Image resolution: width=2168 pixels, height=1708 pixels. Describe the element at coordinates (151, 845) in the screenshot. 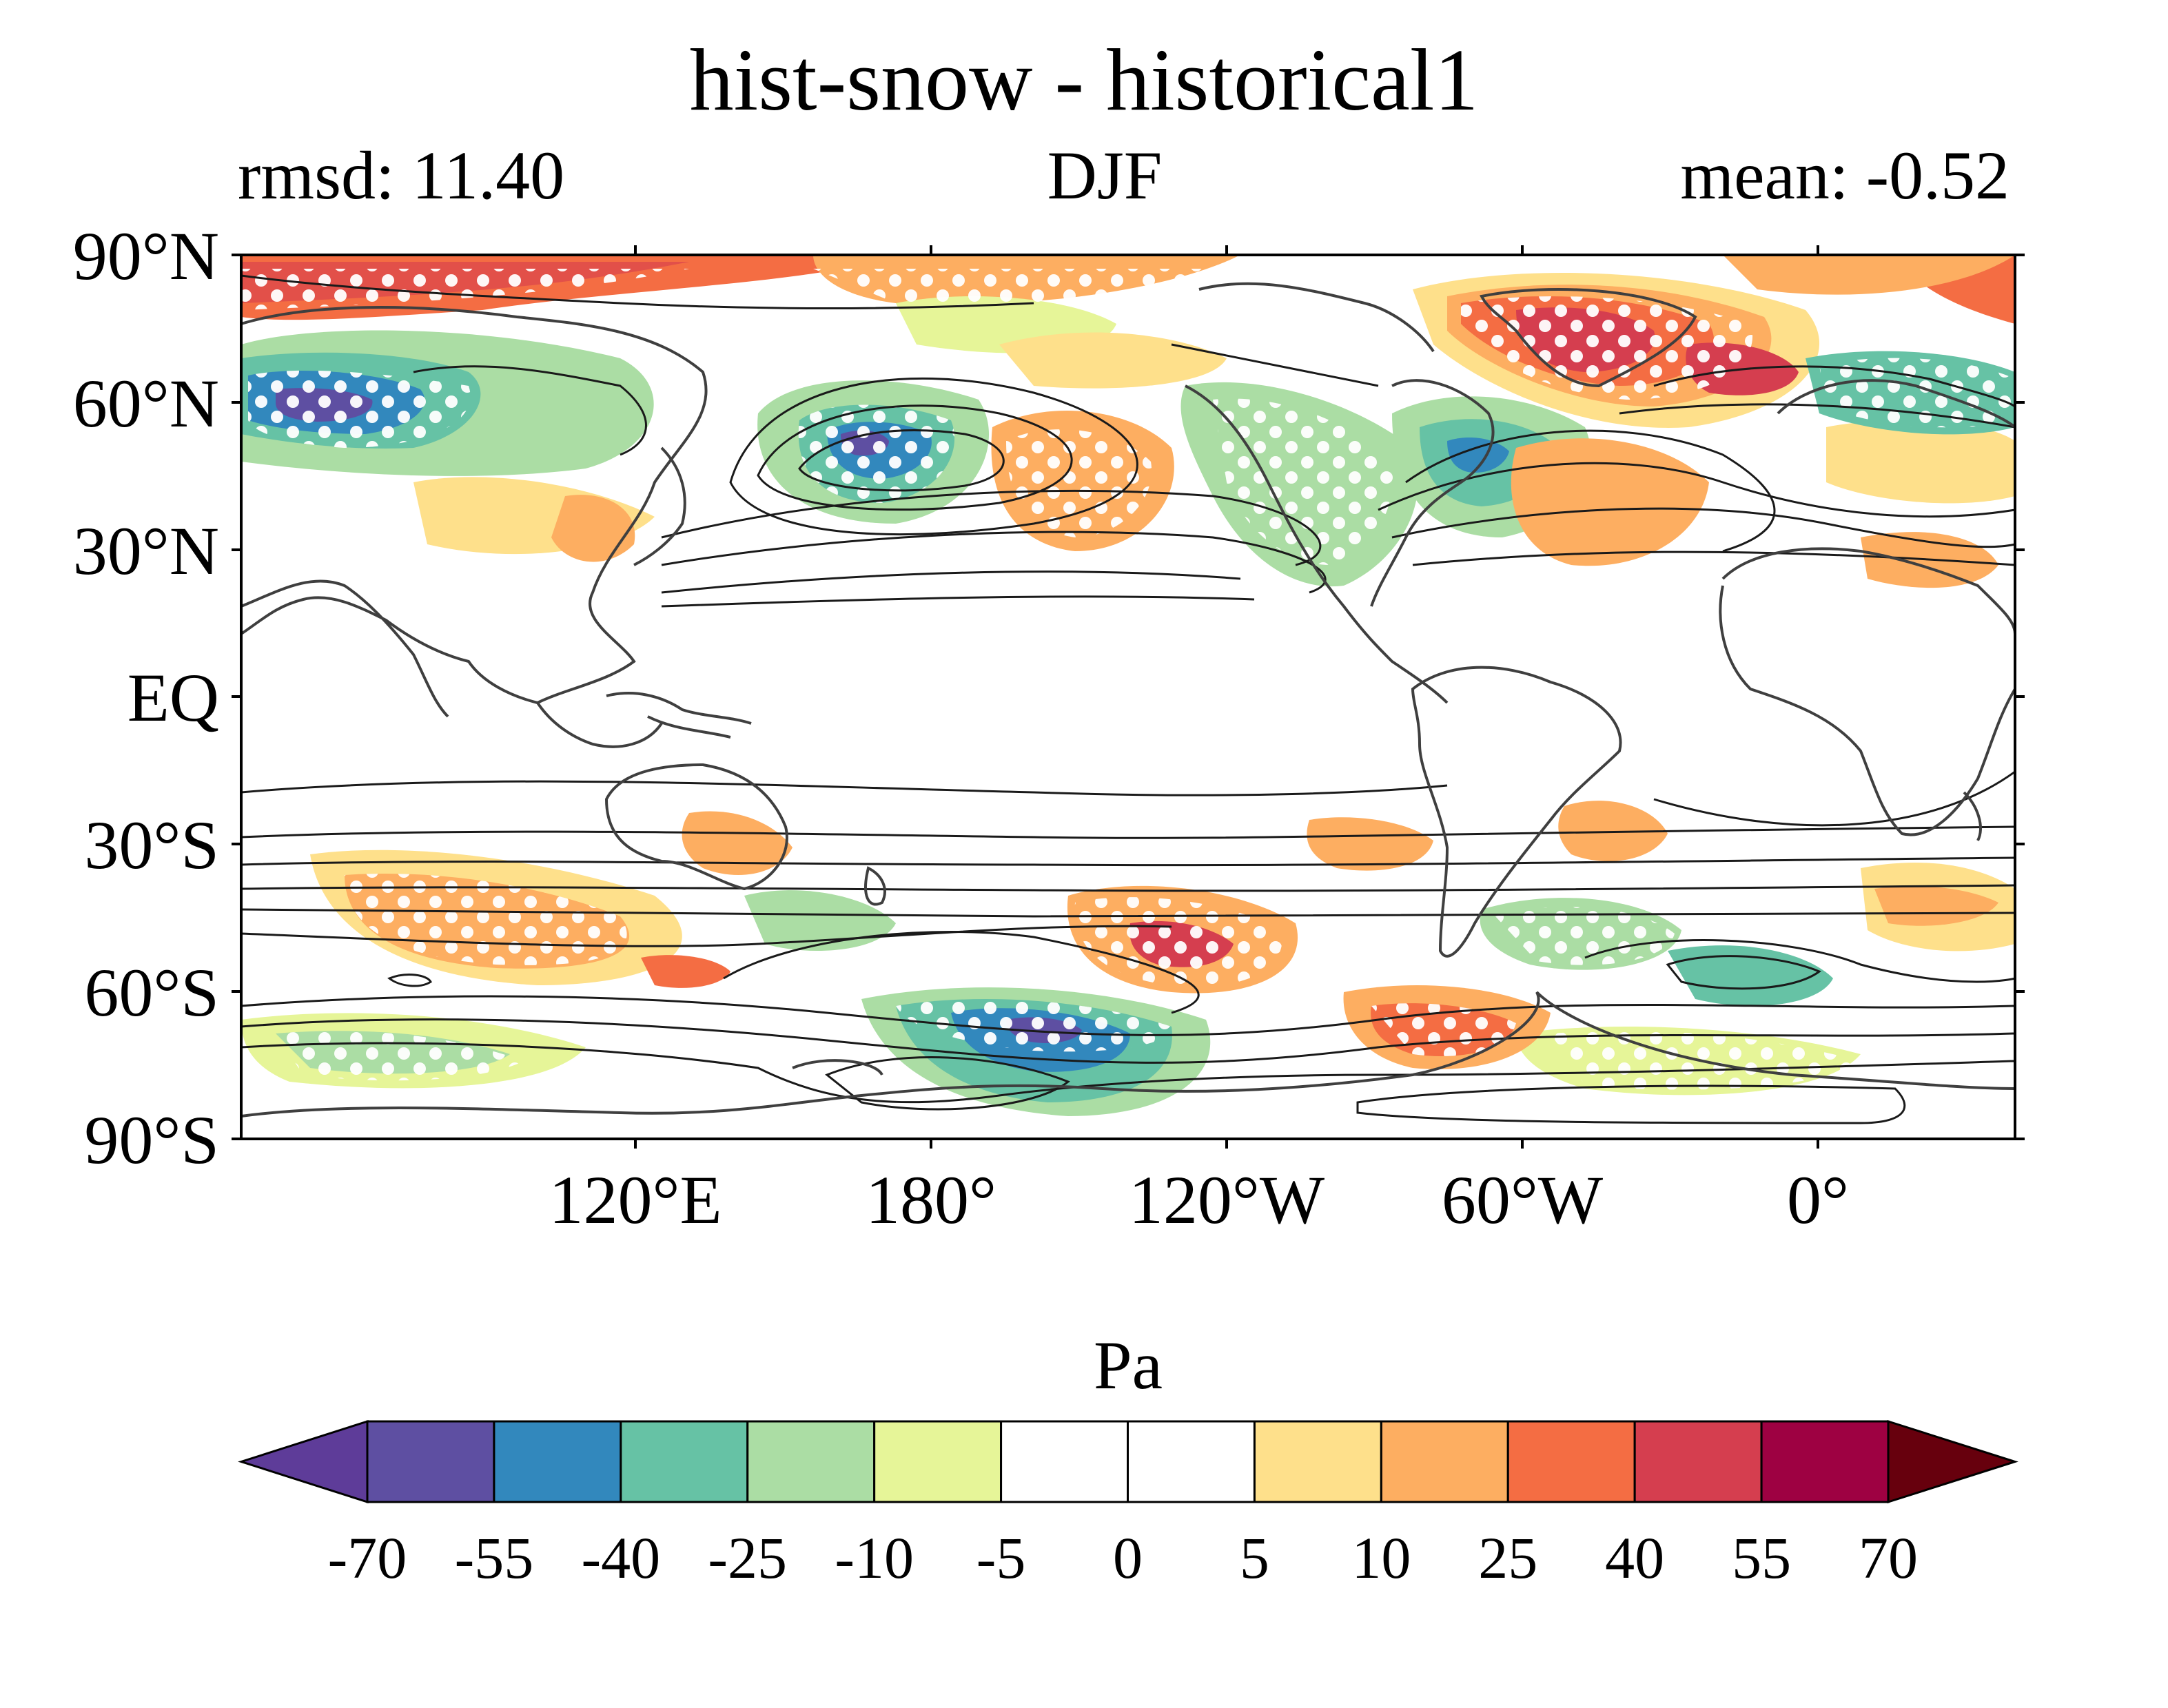

I see `lat-label-30s: 30°S` at that location.